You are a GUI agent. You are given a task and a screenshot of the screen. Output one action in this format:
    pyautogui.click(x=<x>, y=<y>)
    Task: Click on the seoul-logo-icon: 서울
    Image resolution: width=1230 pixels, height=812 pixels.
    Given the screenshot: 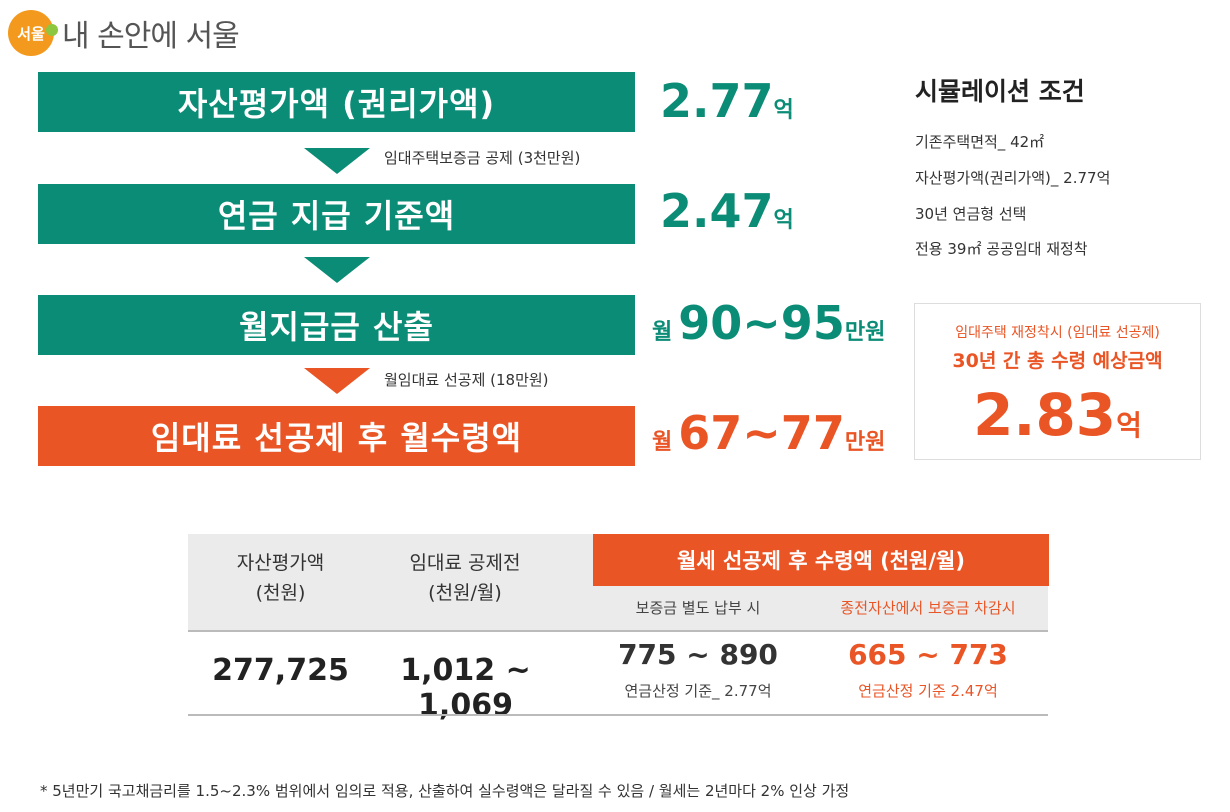 What is the action you would take?
    pyautogui.click(x=33, y=33)
    